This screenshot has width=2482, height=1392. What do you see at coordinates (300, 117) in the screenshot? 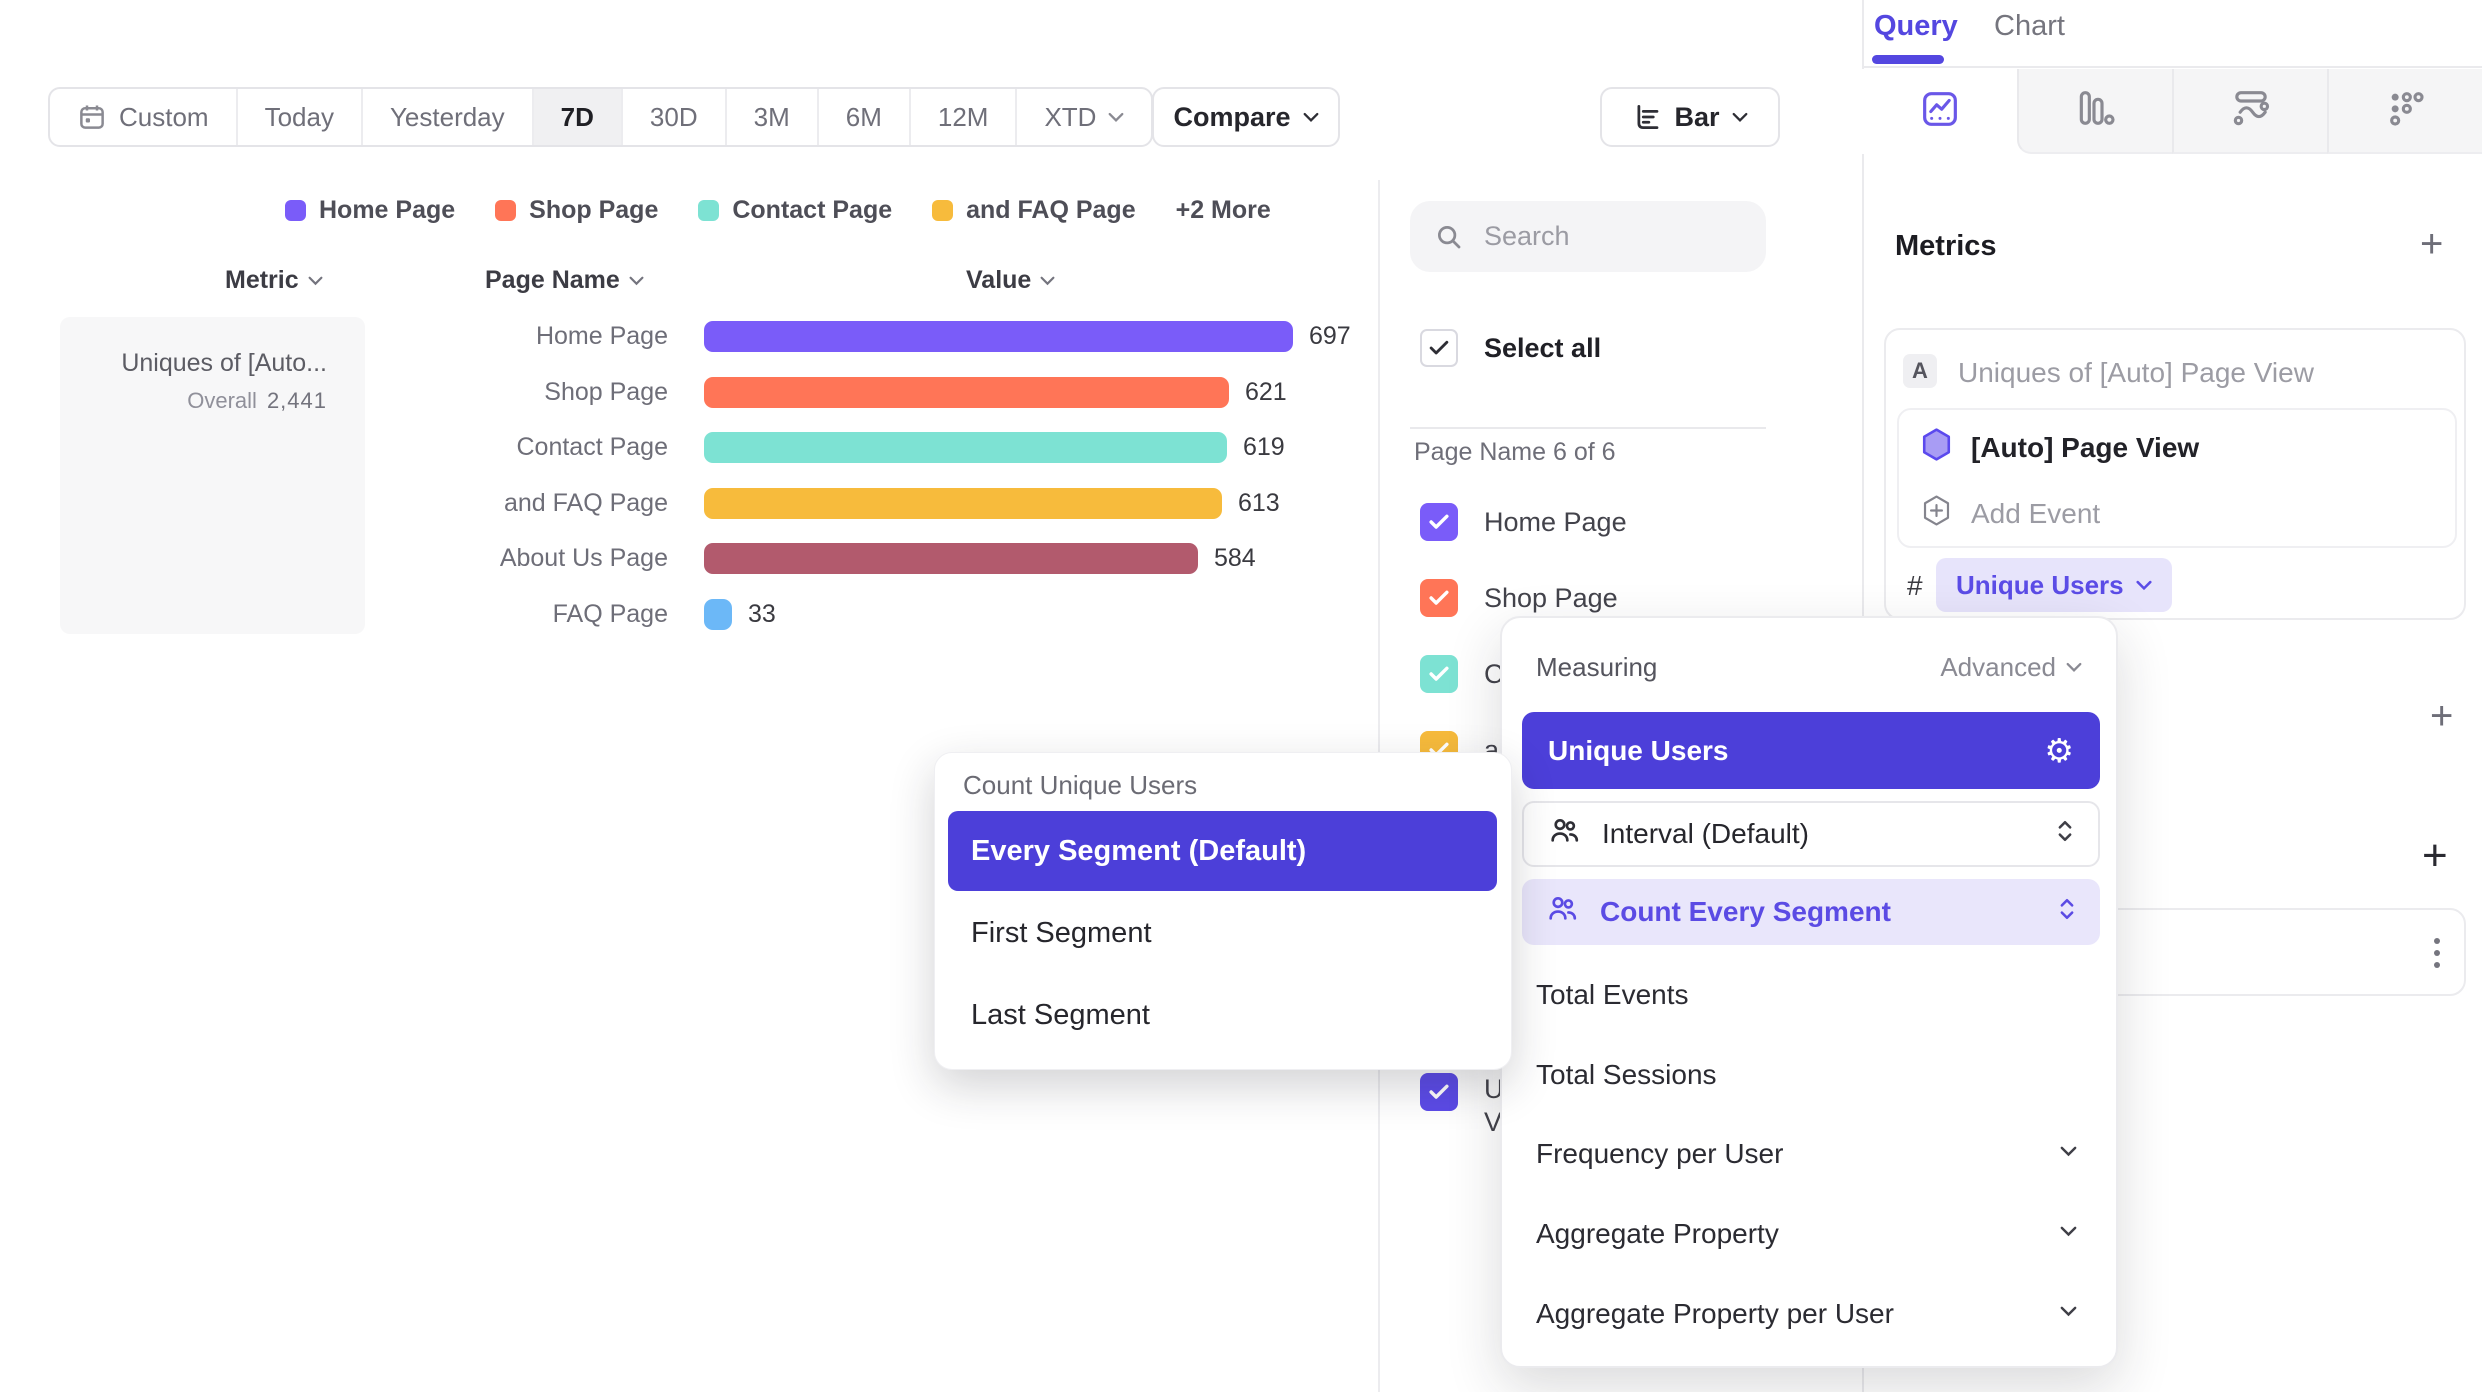
I see `date-range-today: Today` at bounding box center [300, 117].